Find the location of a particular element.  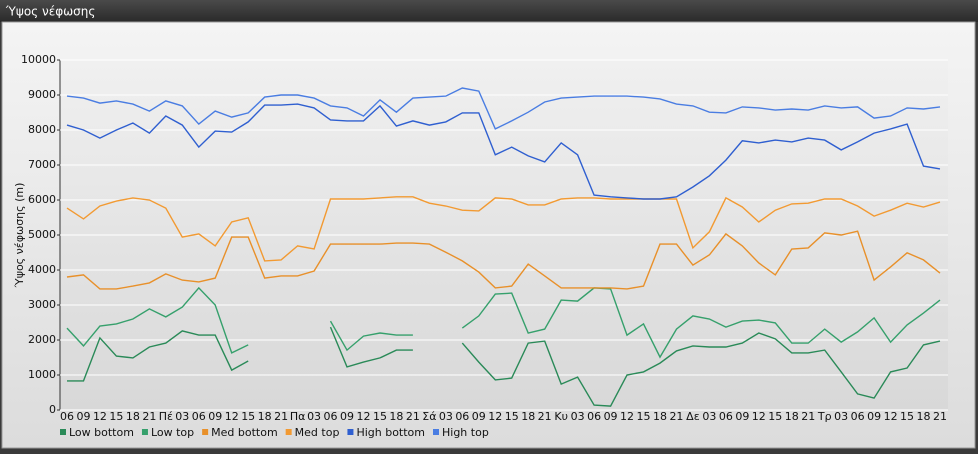

legend-label: Low top is located at coordinates (172, 432).